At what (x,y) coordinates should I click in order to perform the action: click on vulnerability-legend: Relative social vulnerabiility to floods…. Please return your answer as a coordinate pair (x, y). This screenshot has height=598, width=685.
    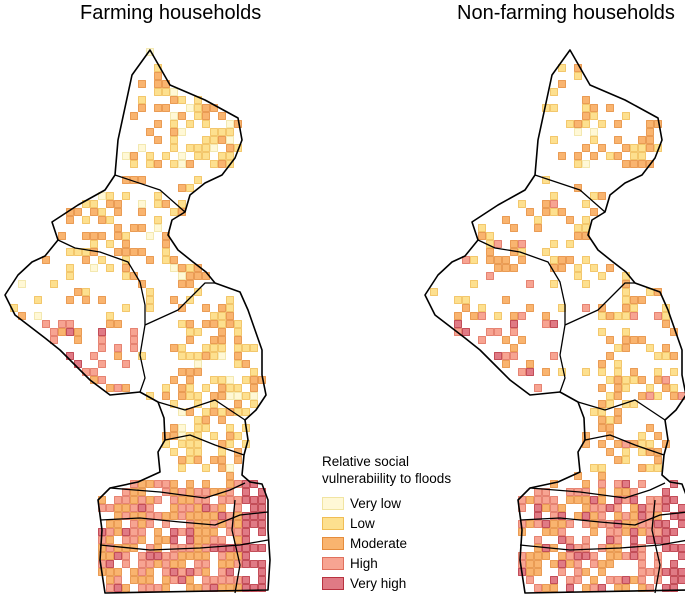
    Looking at the image, I should click on (386, 523).